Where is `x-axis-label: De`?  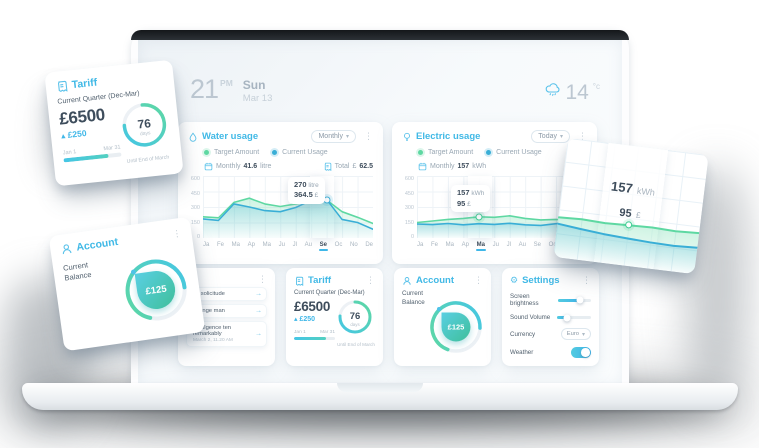
x-axis-label: De is located at coordinates (369, 245).